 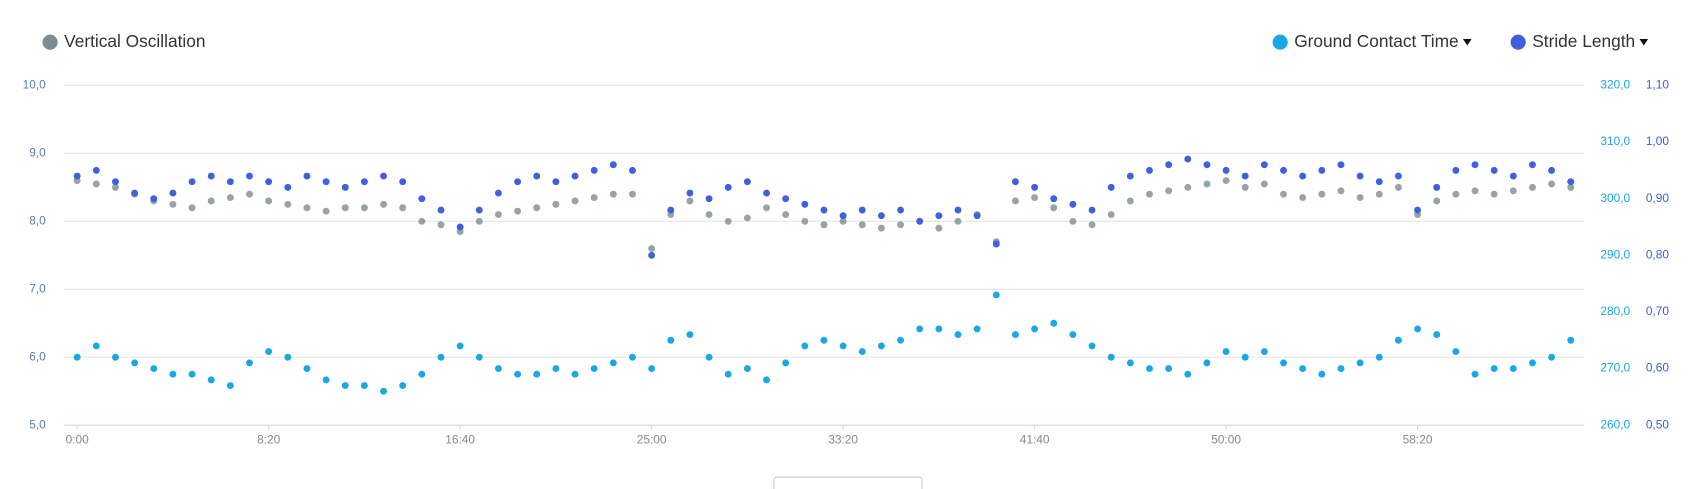 I want to click on x-tick-label: 8:20, so click(x=269, y=439).